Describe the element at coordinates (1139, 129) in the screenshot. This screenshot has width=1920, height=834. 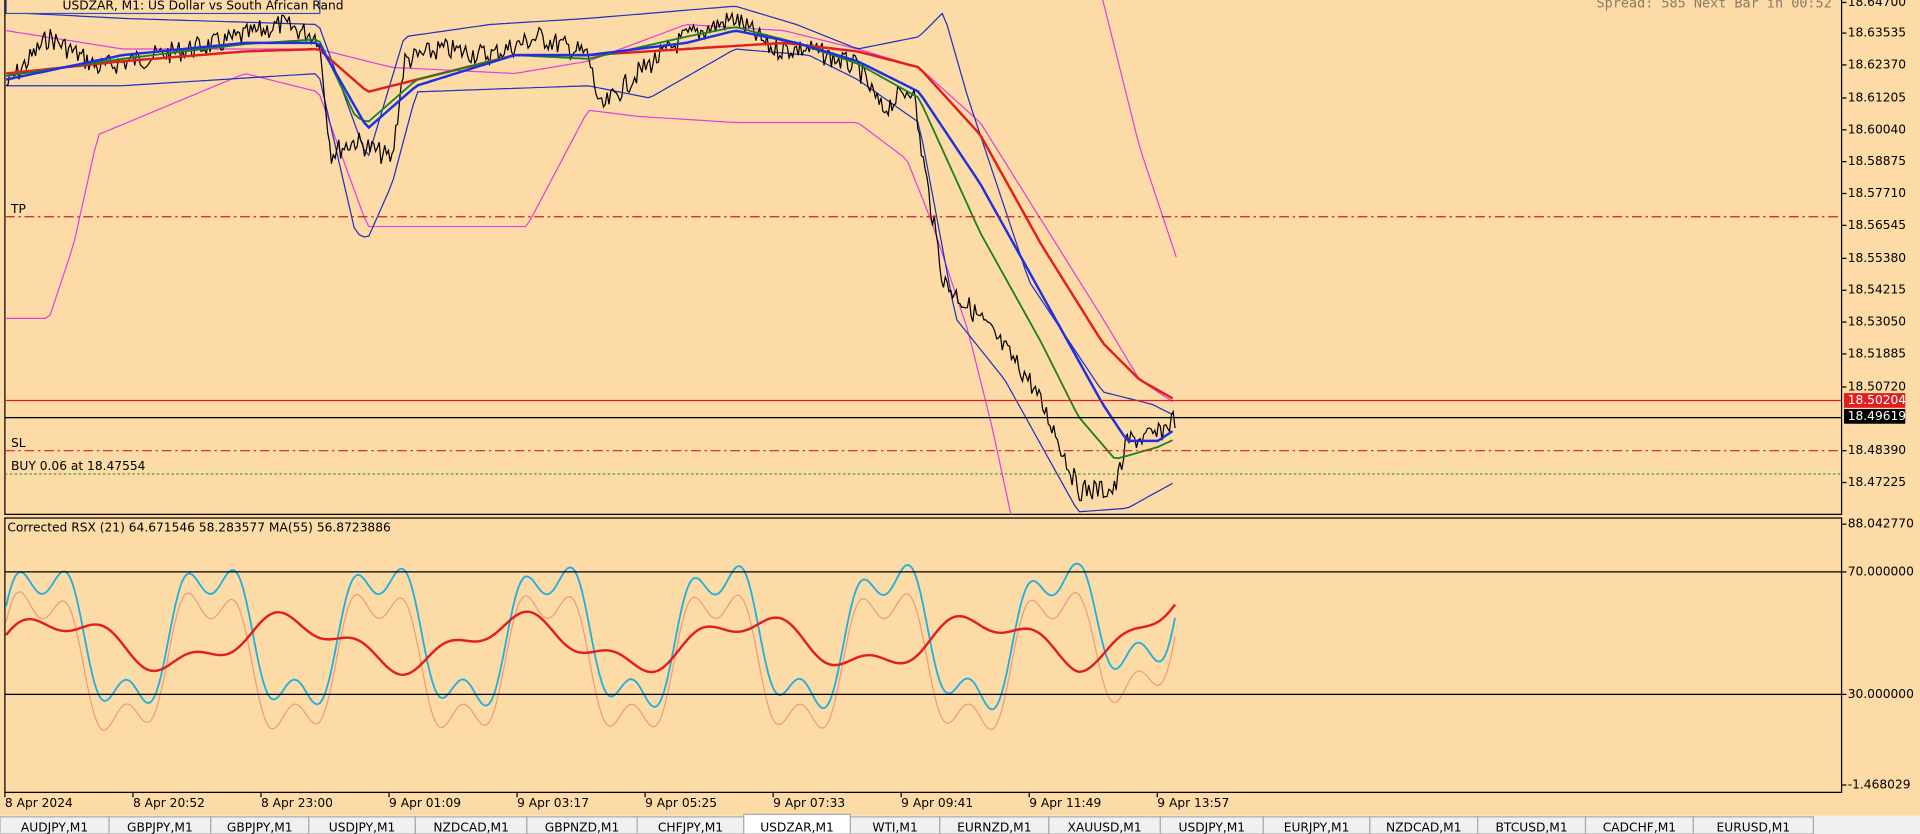
I see `band-far` at that location.